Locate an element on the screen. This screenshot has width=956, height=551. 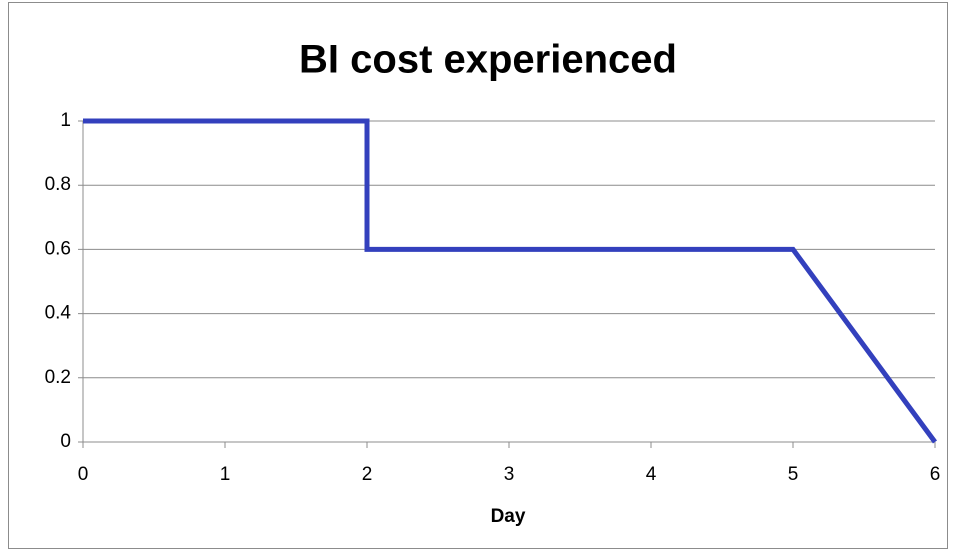
x-axis-label: Day is located at coordinates (508, 516).